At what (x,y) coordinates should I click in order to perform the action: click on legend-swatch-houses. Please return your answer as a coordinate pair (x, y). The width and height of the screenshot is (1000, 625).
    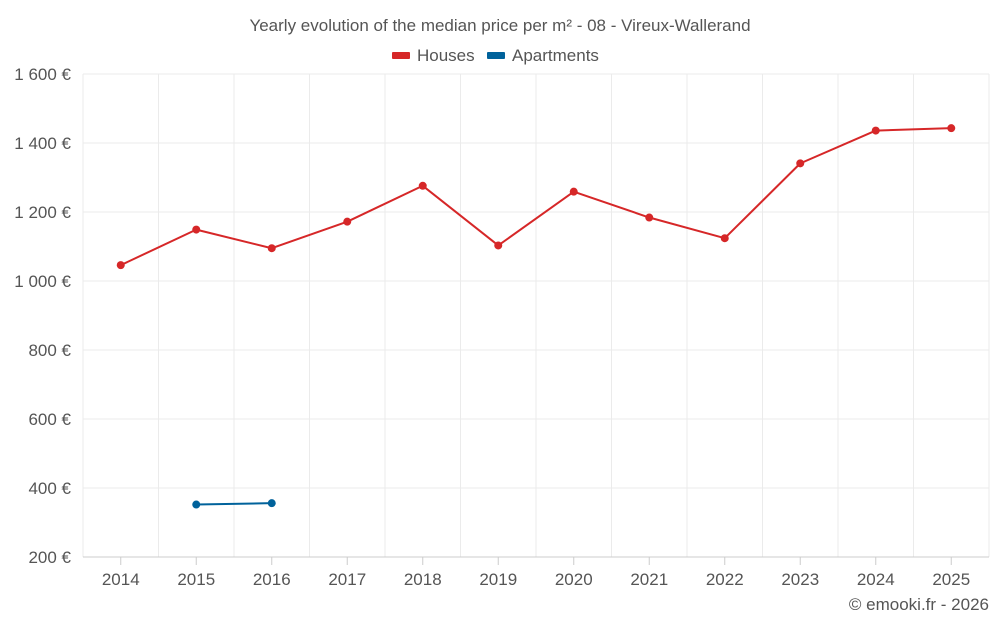
    Looking at the image, I should click on (401, 55).